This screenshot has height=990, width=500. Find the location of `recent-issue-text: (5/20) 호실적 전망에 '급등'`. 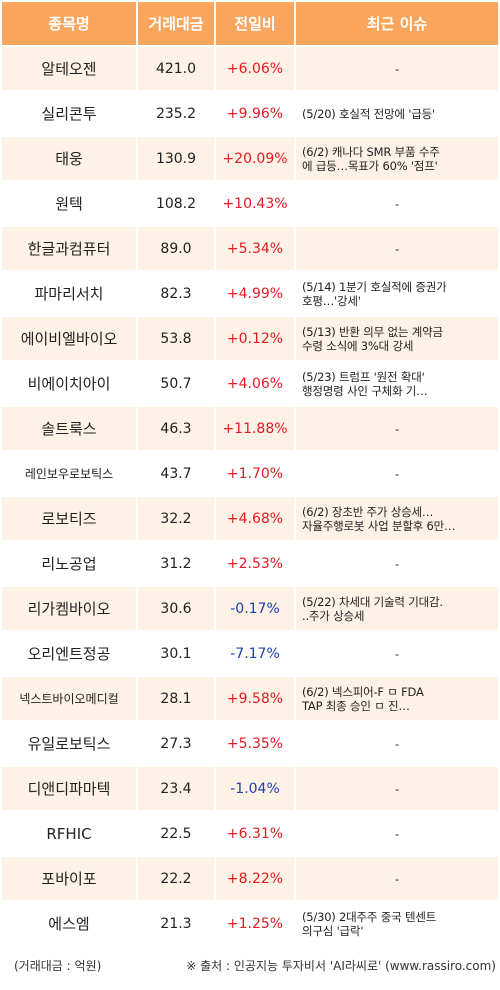

recent-issue-text: (5/20) 호실적 전망에 '급등' is located at coordinates (368, 113).